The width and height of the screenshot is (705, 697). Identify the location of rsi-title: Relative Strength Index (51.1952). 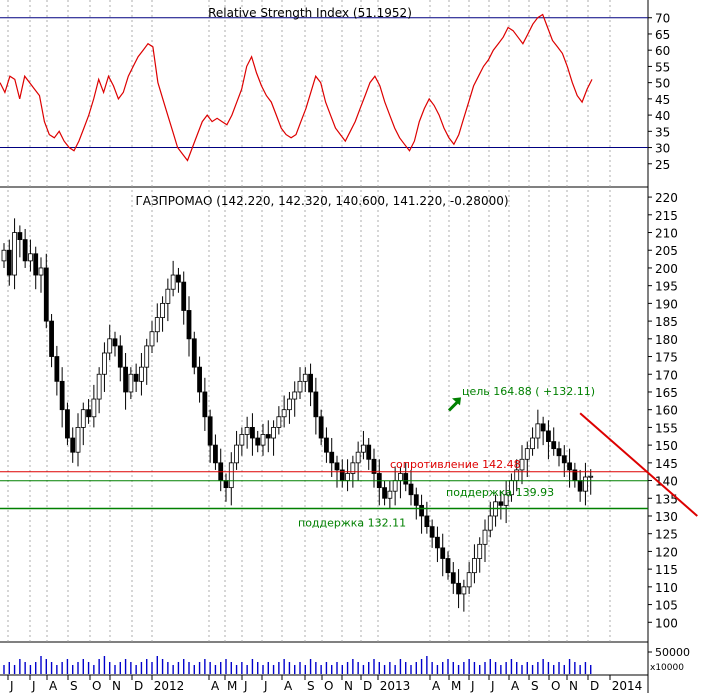
(310, 13).